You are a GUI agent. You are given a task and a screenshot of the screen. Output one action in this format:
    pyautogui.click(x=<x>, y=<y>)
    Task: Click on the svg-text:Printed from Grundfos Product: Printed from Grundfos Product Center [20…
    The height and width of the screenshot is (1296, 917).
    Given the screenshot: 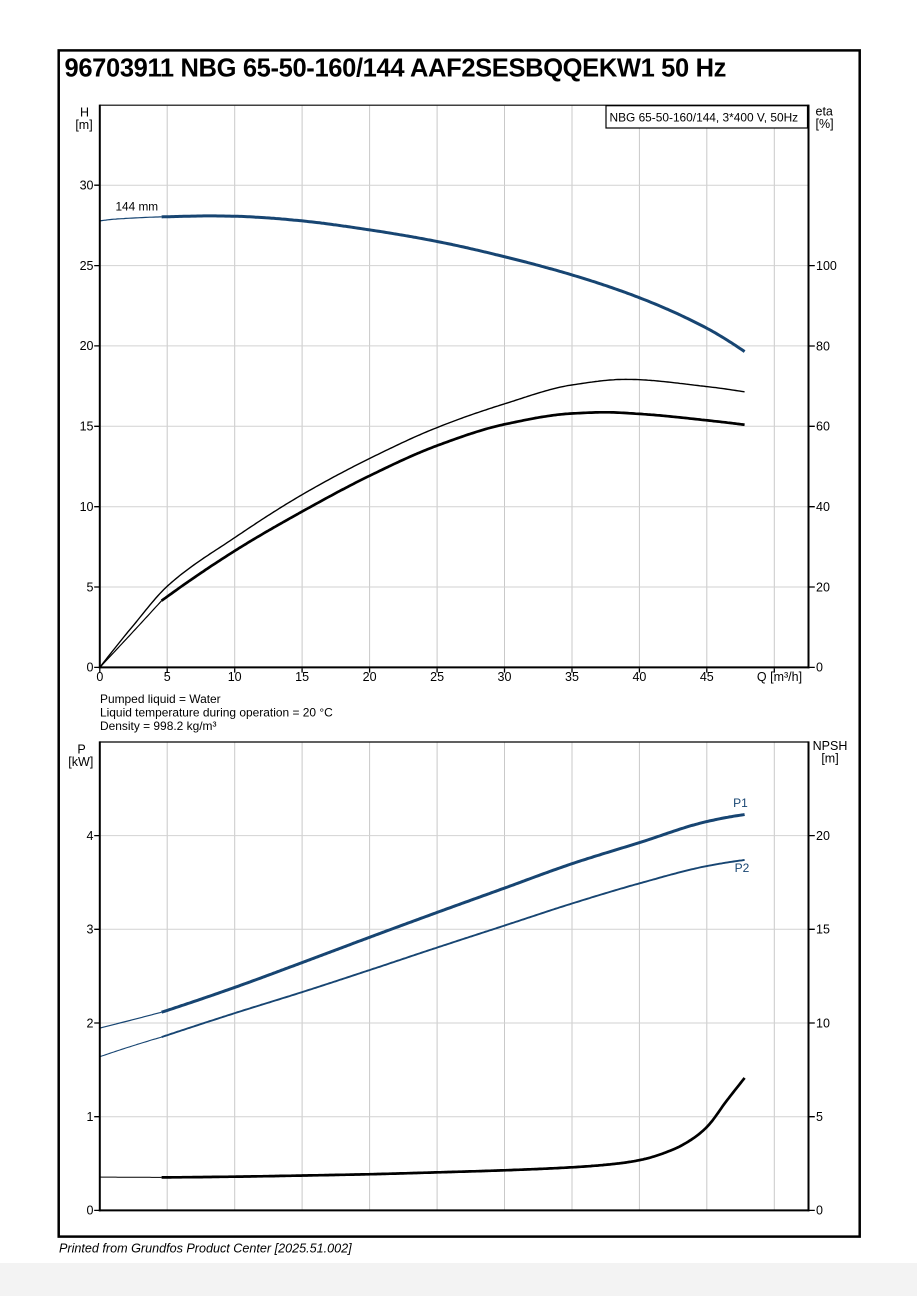 What is the action you would take?
    pyautogui.click(x=205, y=1249)
    